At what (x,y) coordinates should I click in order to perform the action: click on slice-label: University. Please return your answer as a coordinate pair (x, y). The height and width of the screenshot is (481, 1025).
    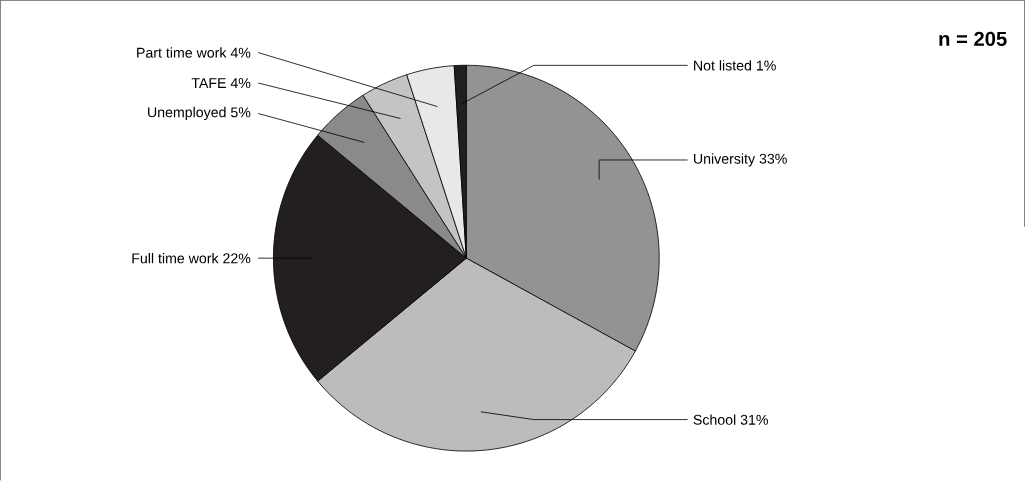
    Looking at the image, I should click on (725, 160).